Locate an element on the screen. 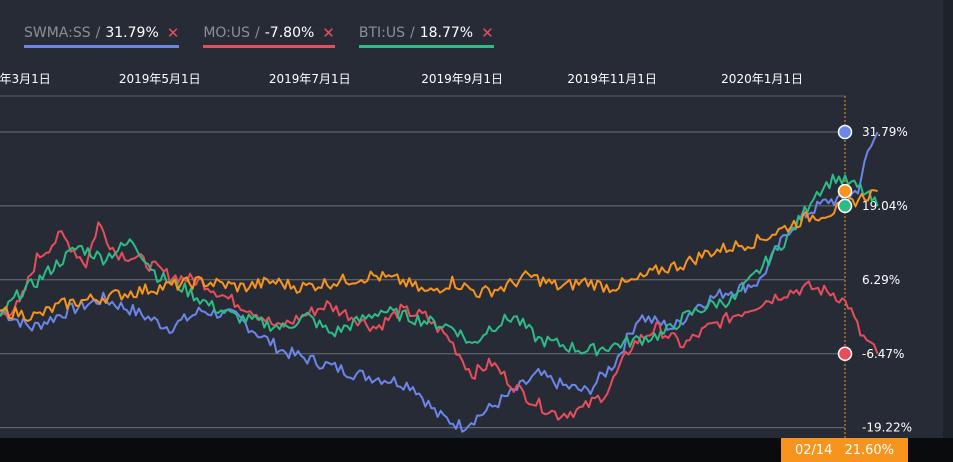 This screenshot has height=462, width=953. x-tick-label: 2019年5月1日 is located at coordinates (160, 79).